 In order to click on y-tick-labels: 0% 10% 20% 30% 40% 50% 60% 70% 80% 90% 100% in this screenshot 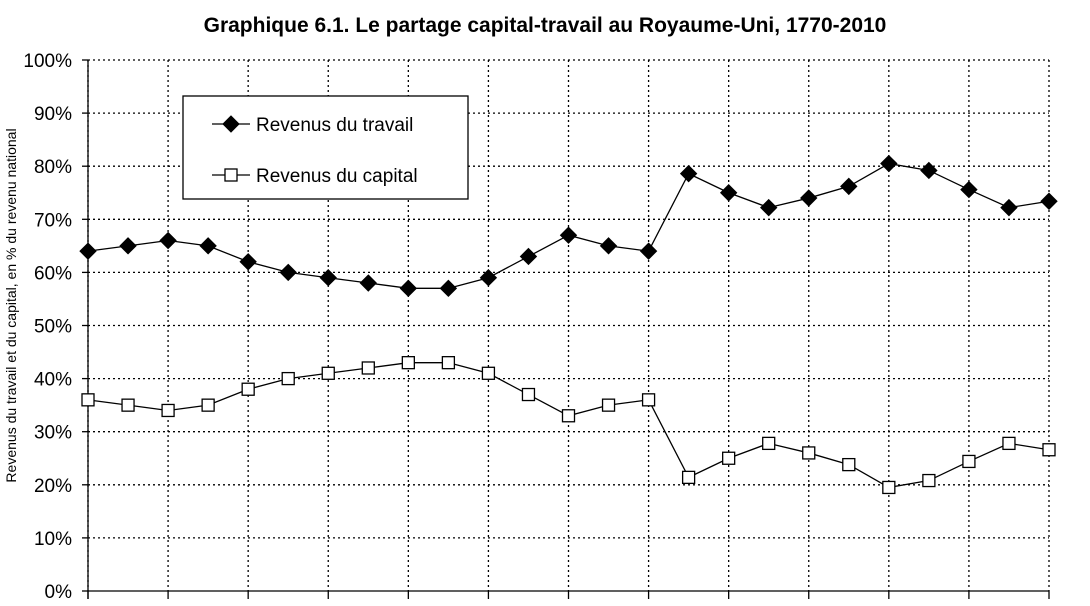, I will do `click(47, 327)`.